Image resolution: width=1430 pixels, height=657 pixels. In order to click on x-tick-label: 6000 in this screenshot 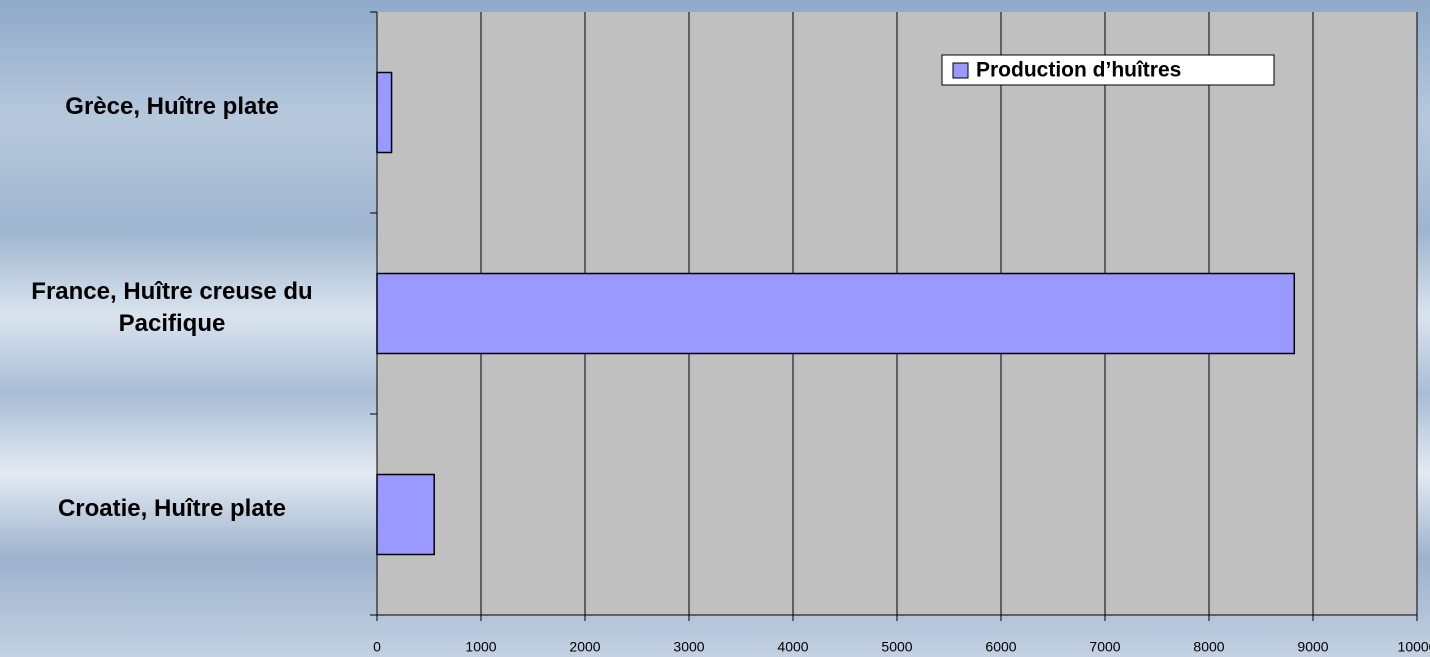, I will do `click(1000, 647)`.